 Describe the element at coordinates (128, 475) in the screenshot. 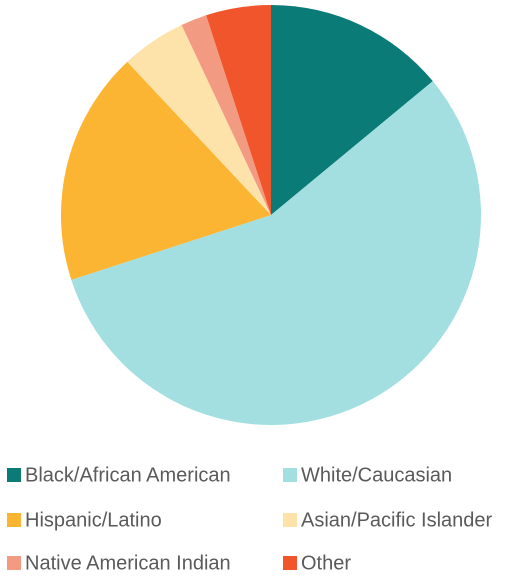

I see `legend-label: Black/African American` at that location.